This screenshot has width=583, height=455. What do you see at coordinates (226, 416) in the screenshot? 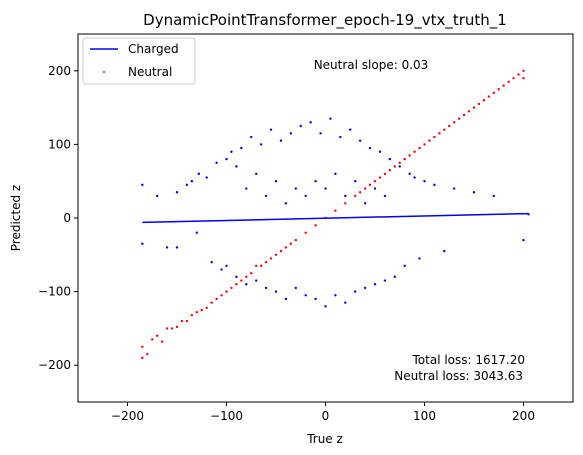
I see `x-tick-label: −100` at bounding box center [226, 416].